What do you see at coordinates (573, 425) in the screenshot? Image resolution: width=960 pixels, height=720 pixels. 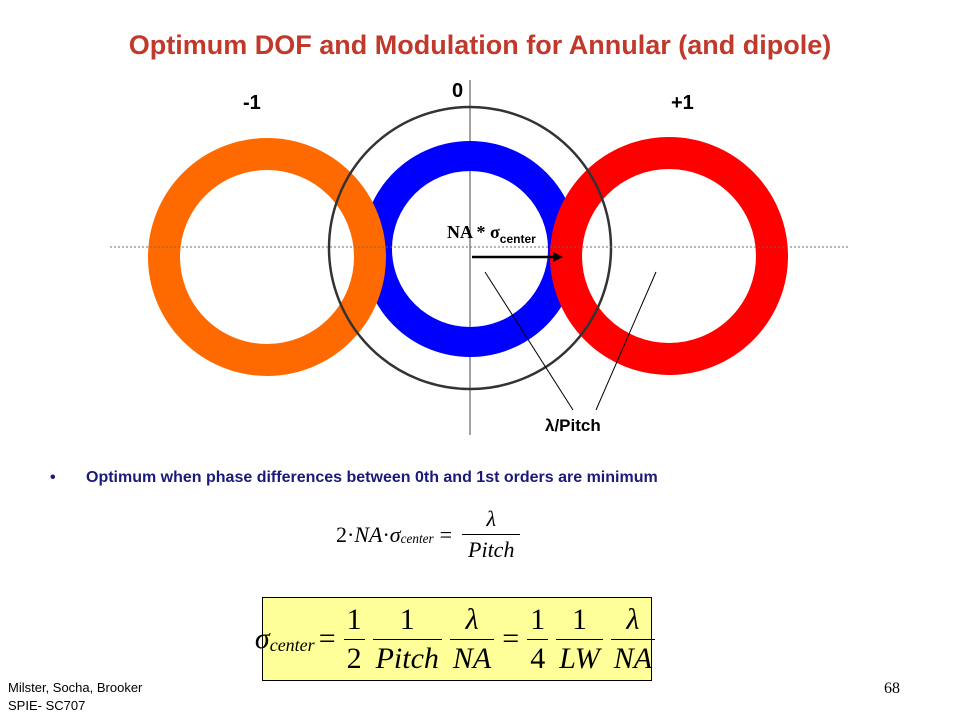 I see `lambda-pitch-label: λ/Pitch` at bounding box center [573, 425].